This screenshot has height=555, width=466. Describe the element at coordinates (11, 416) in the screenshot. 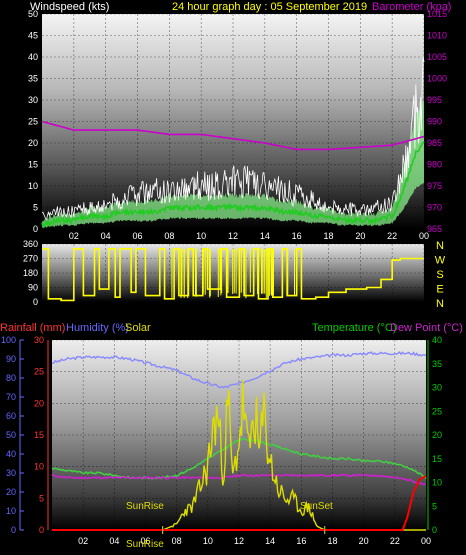

I see `y-tick-label: 60` at that location.